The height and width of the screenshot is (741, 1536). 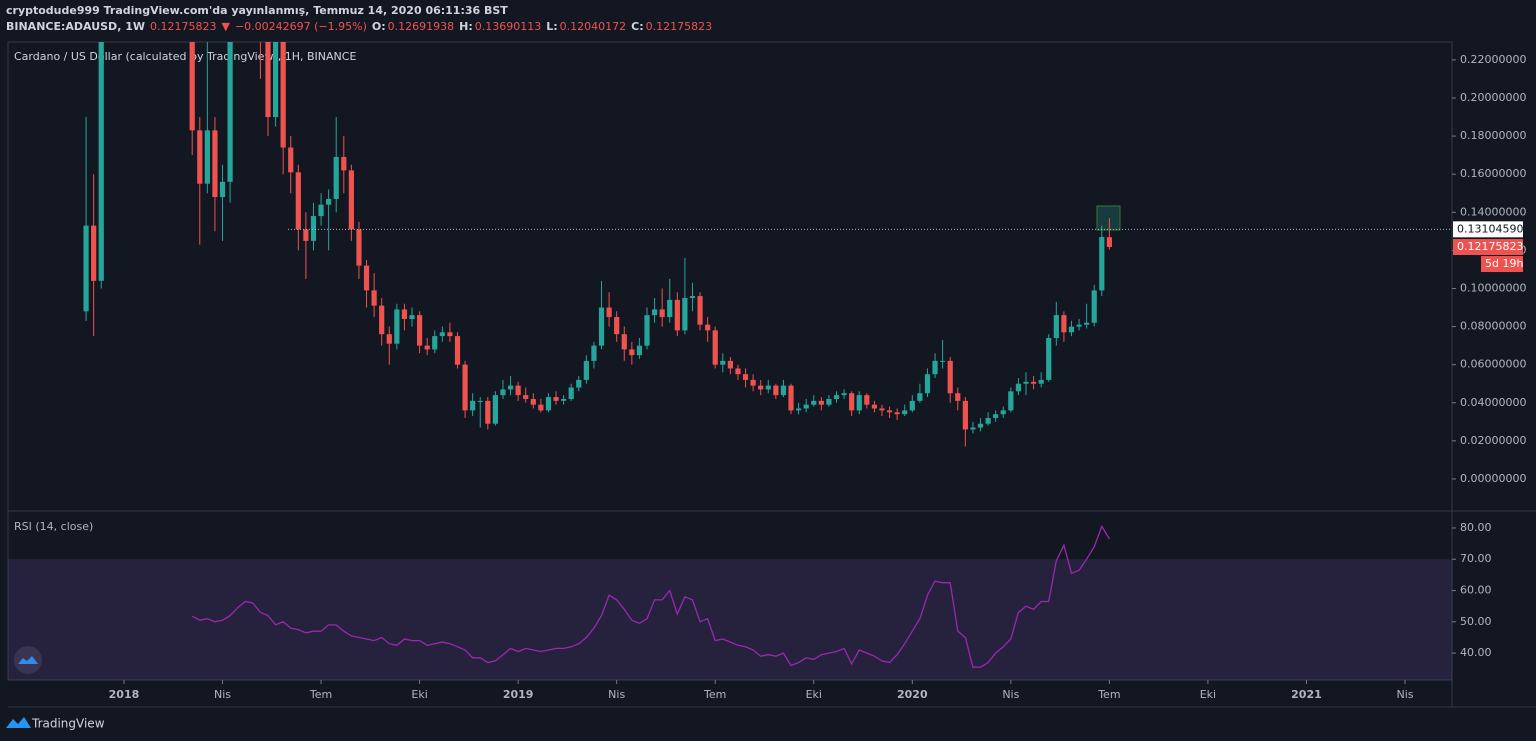 What do you see at coordinates (1493, 97) in the screenshot?
I see `y-tick-label: 0.20000000` at bounding box center [1493, 97].